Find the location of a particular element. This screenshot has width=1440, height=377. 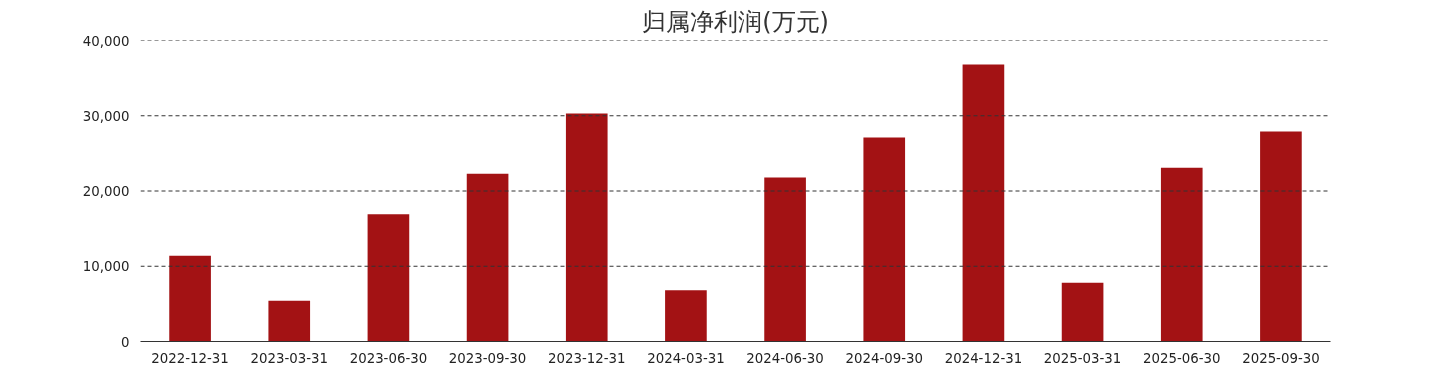

x-tick-label: 2024-12-31 is located at coordinates (983, 358).